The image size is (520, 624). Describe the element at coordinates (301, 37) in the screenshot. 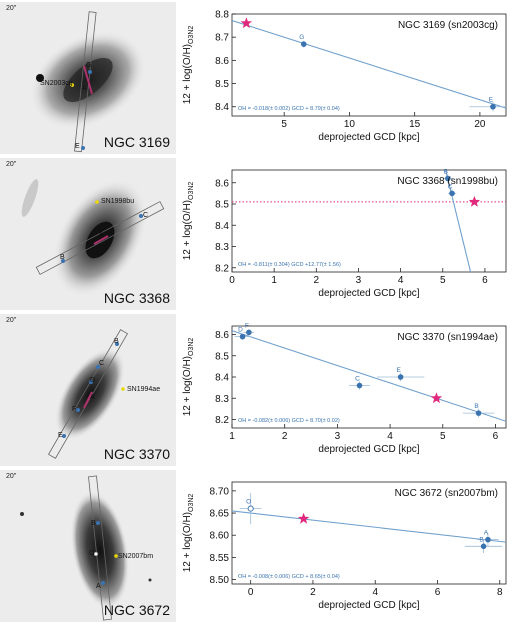

I see `data-point-label: G` at that location.